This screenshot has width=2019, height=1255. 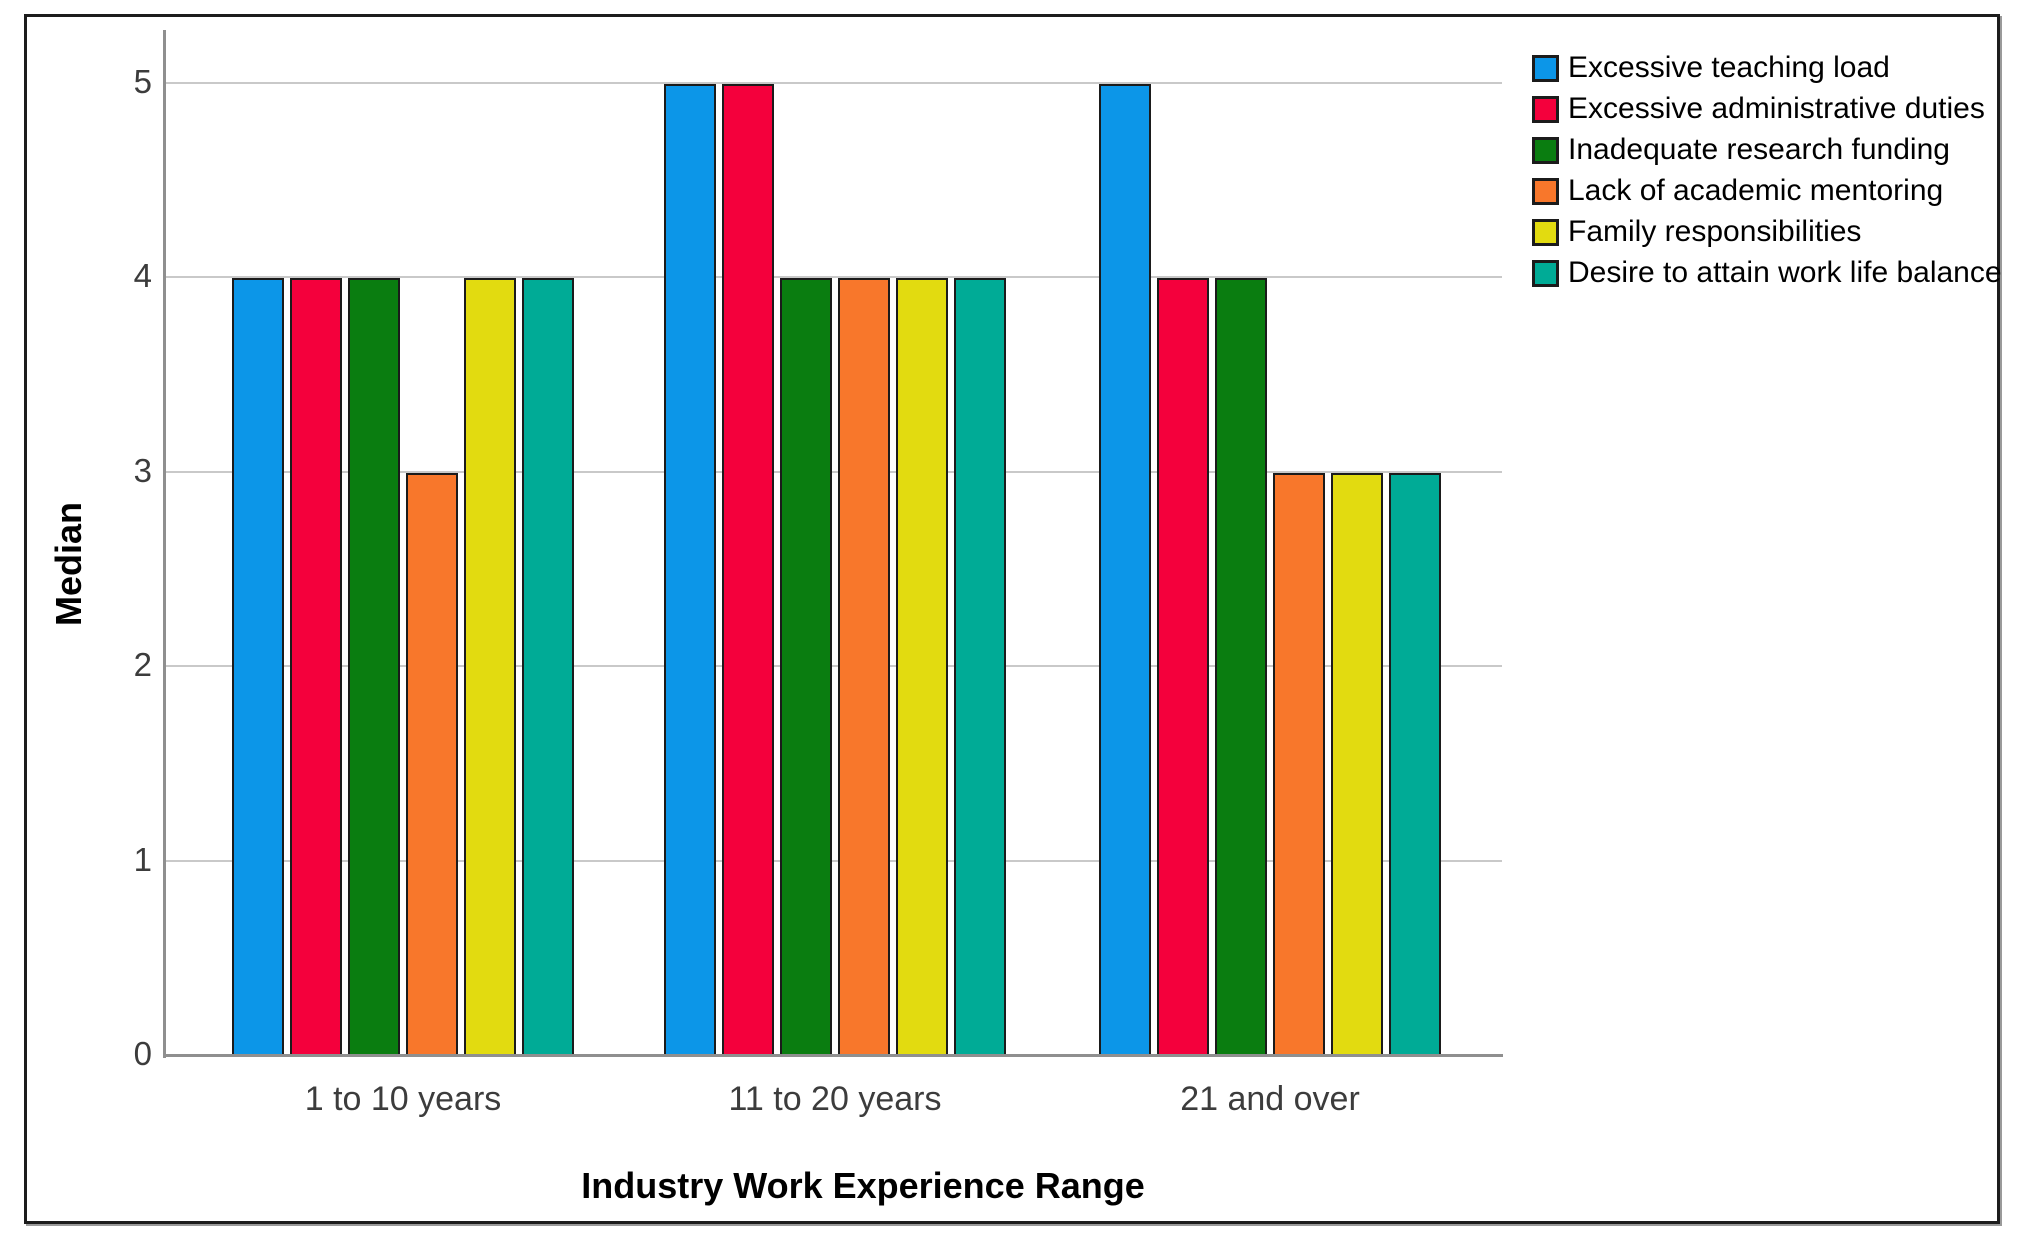 I want to click on bar-cat2-series5, so click(x=922, y=667).